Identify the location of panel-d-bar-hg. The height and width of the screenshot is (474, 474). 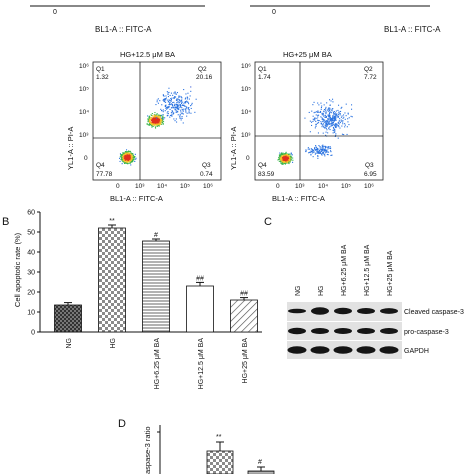
(220, 462).